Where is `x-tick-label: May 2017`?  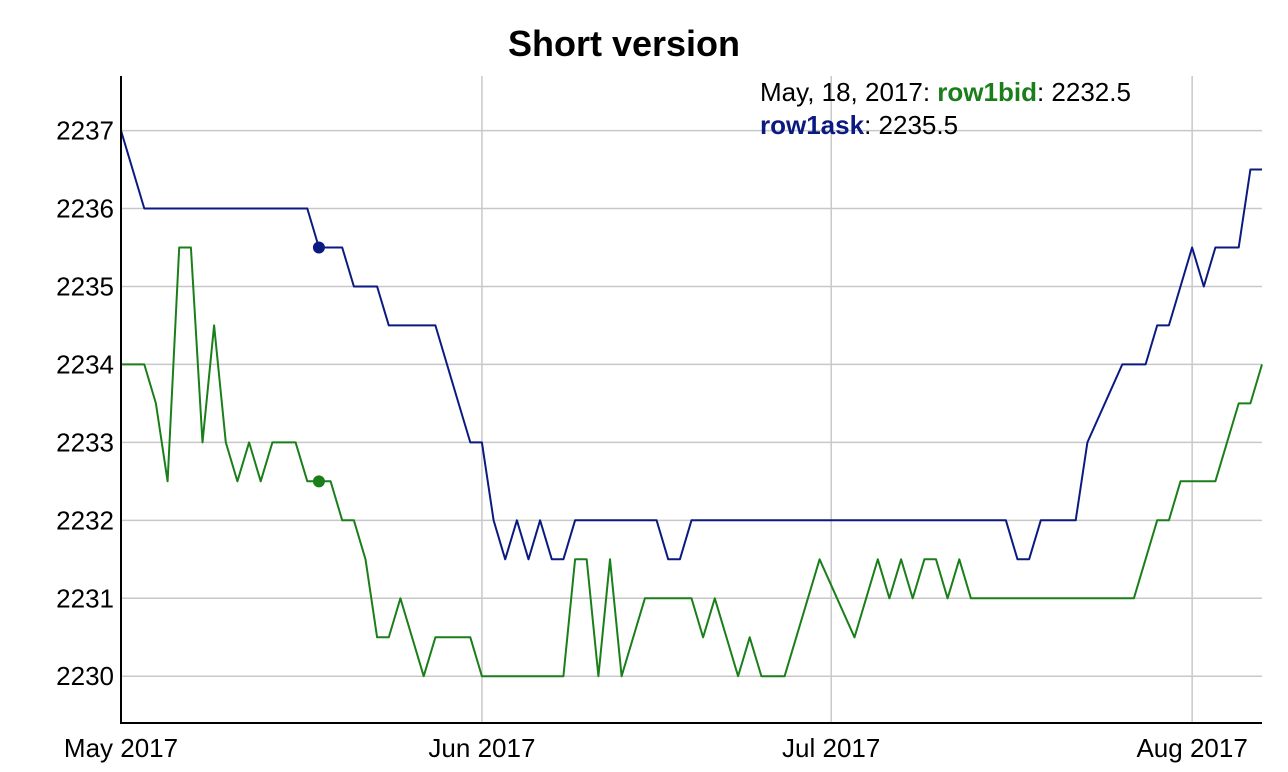 x-tick-label: May 2017 is located at coordinates (121, 748).